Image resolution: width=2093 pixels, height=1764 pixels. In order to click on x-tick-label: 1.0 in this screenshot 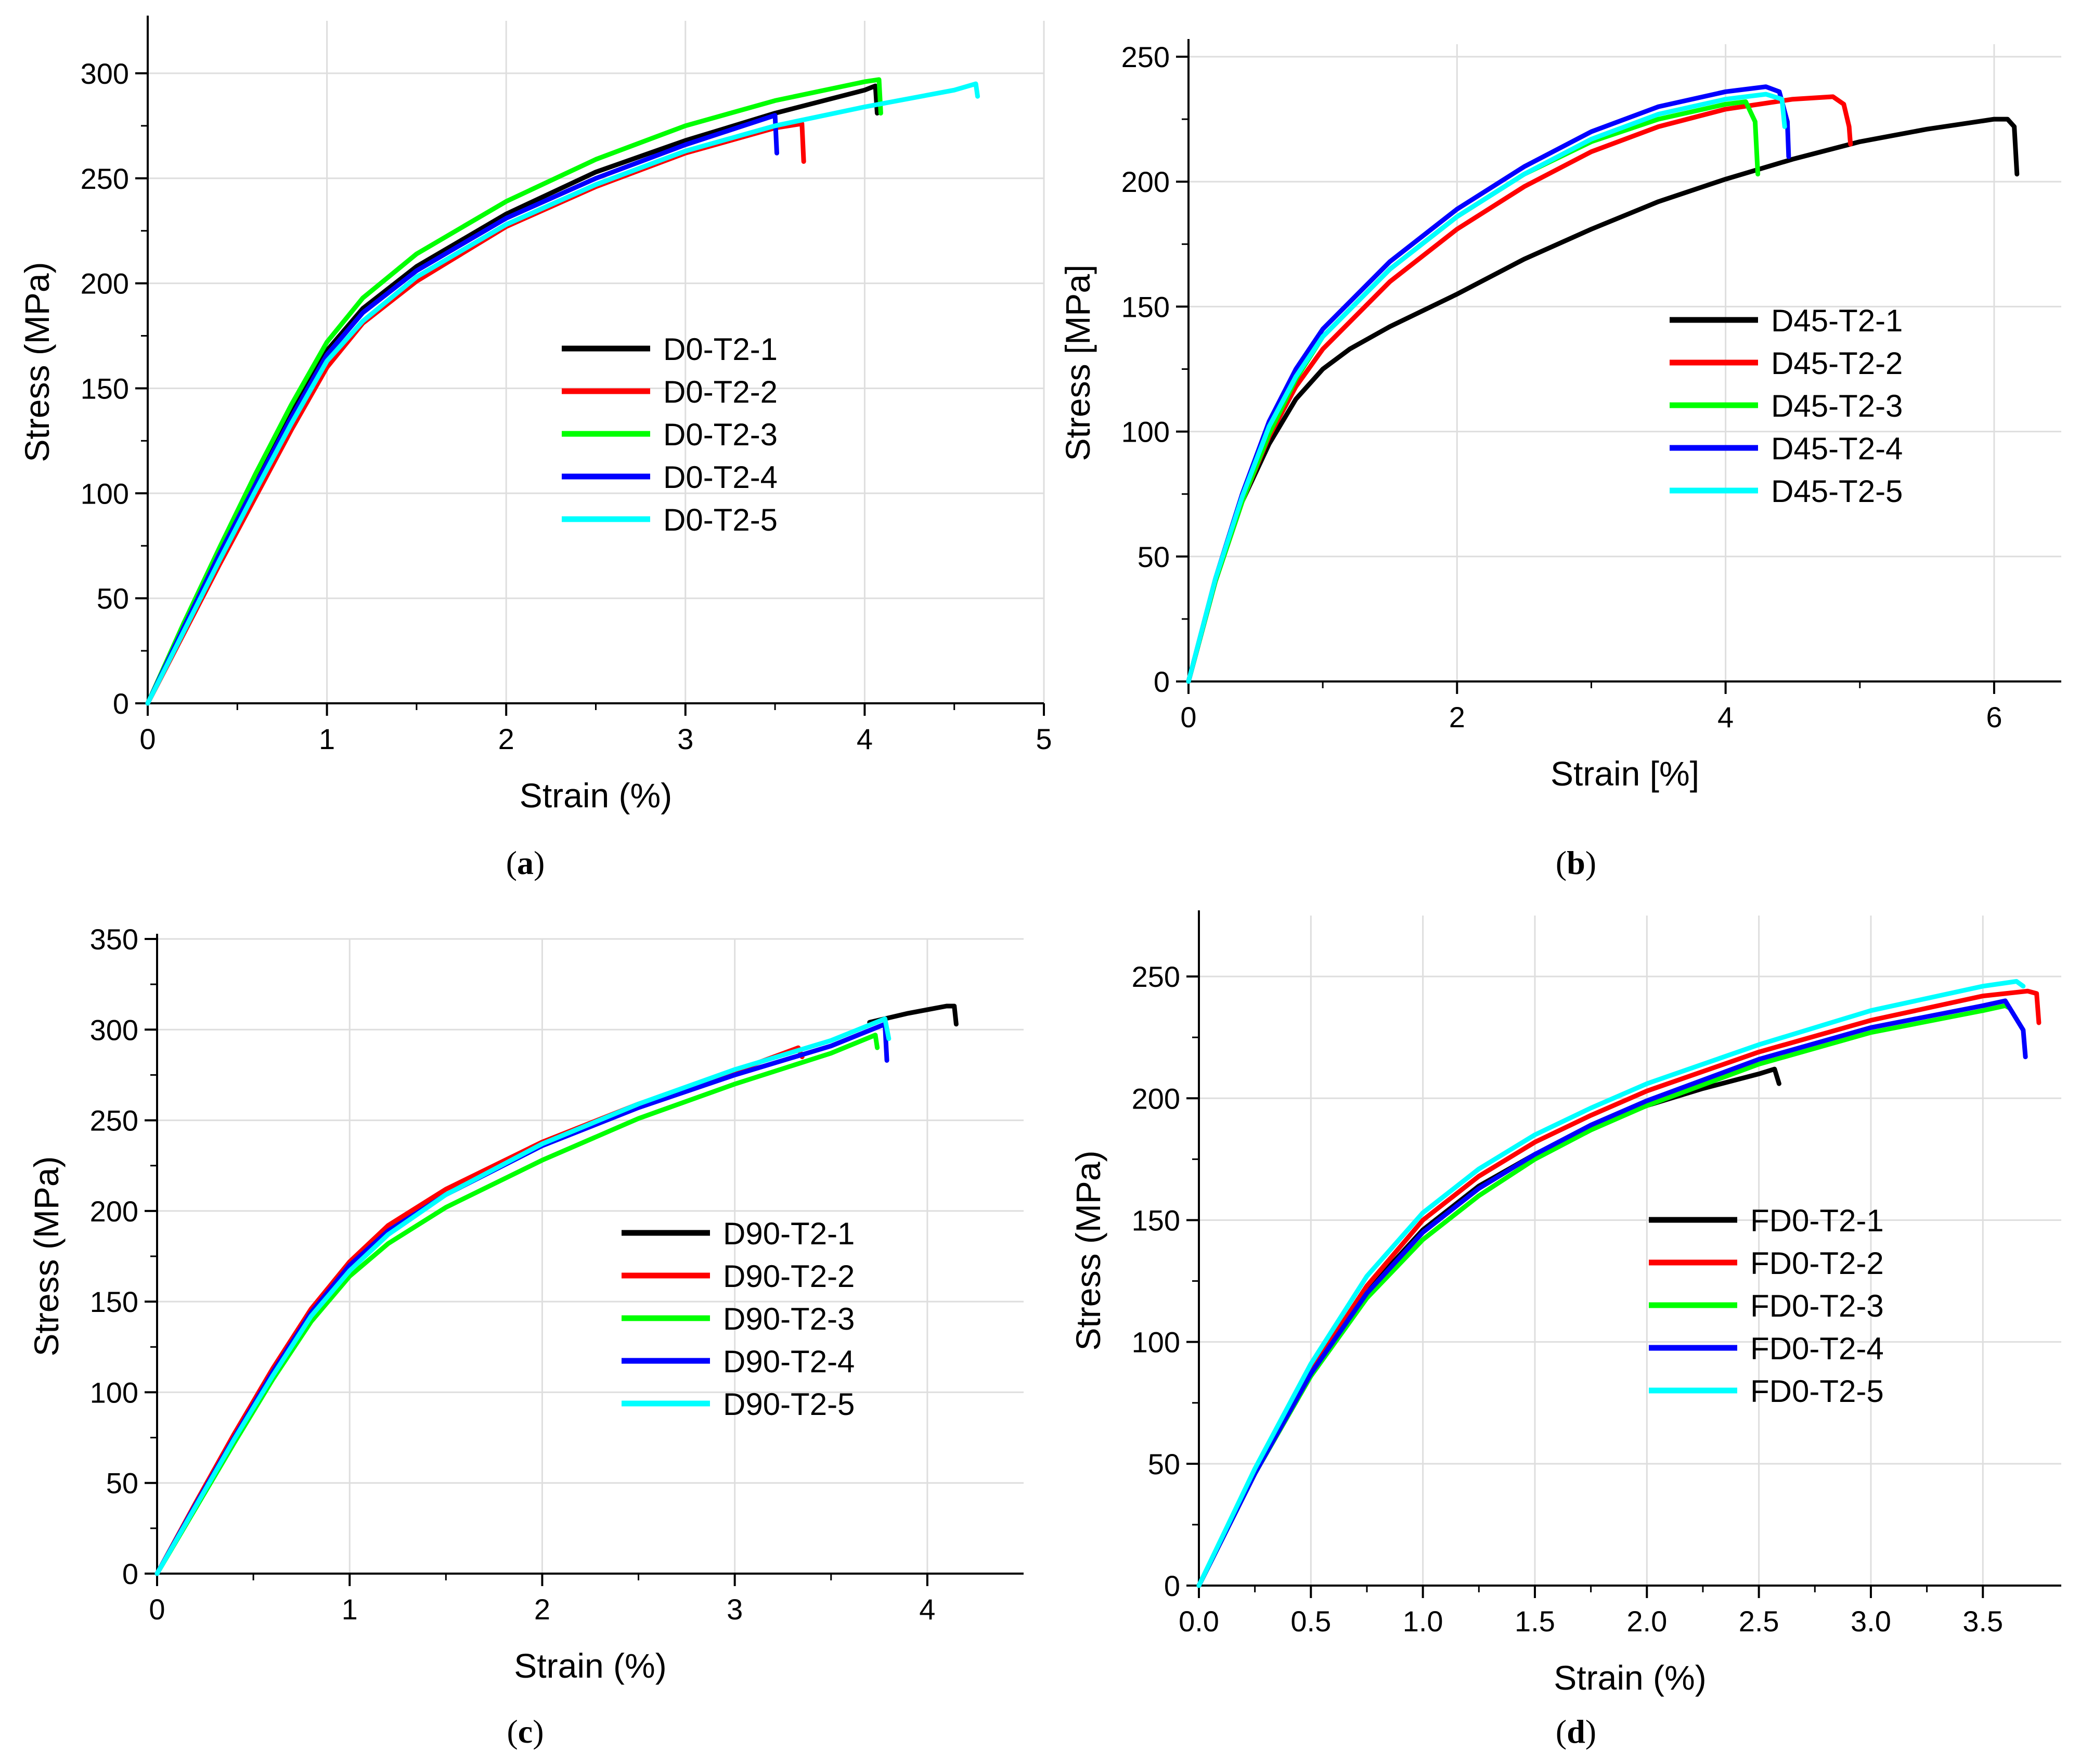, I will do `click(1423, 1621)`.